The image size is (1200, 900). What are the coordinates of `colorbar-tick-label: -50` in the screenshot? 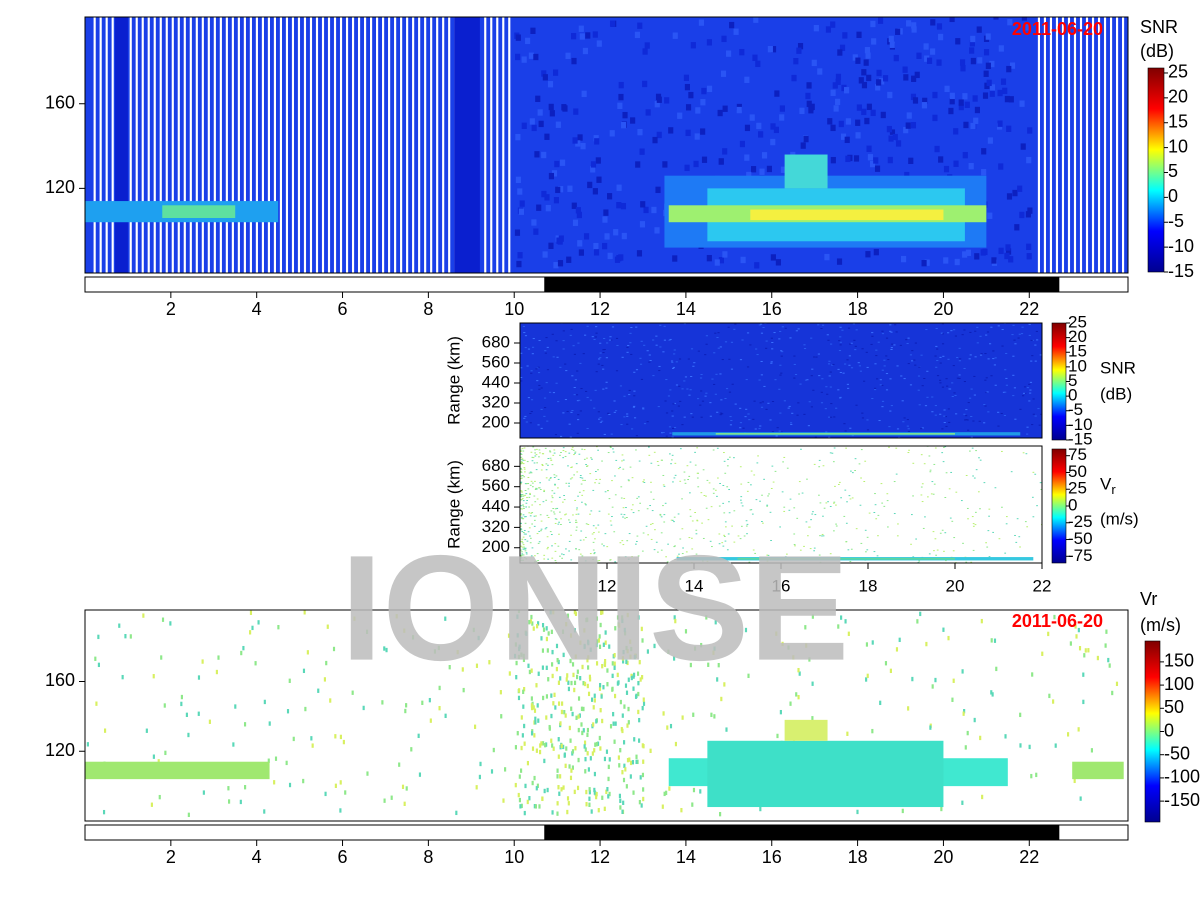 It's located at (1080, 538).